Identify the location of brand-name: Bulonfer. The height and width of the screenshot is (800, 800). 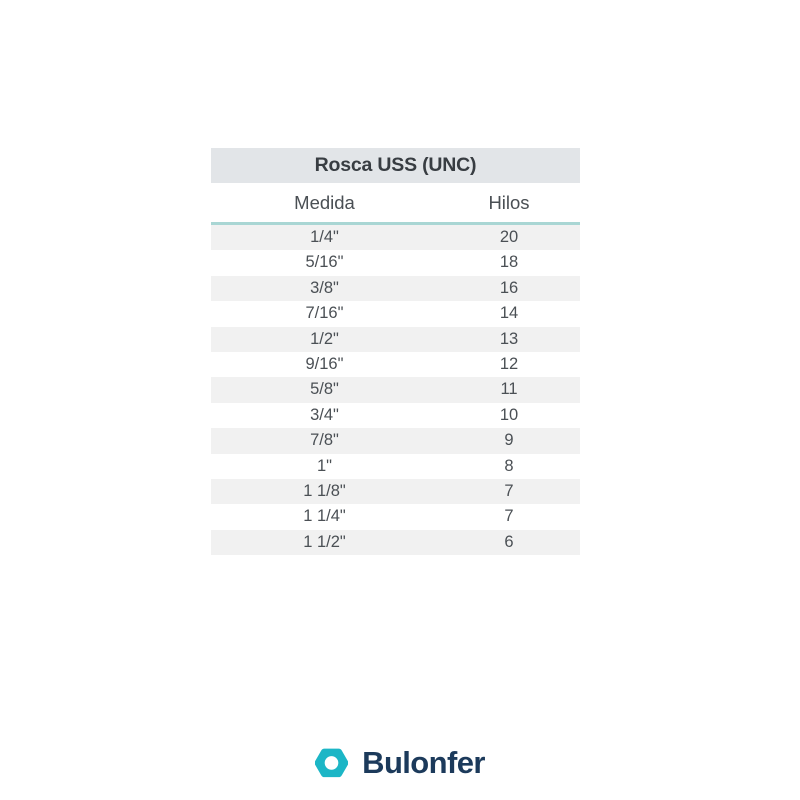
(423, 762).